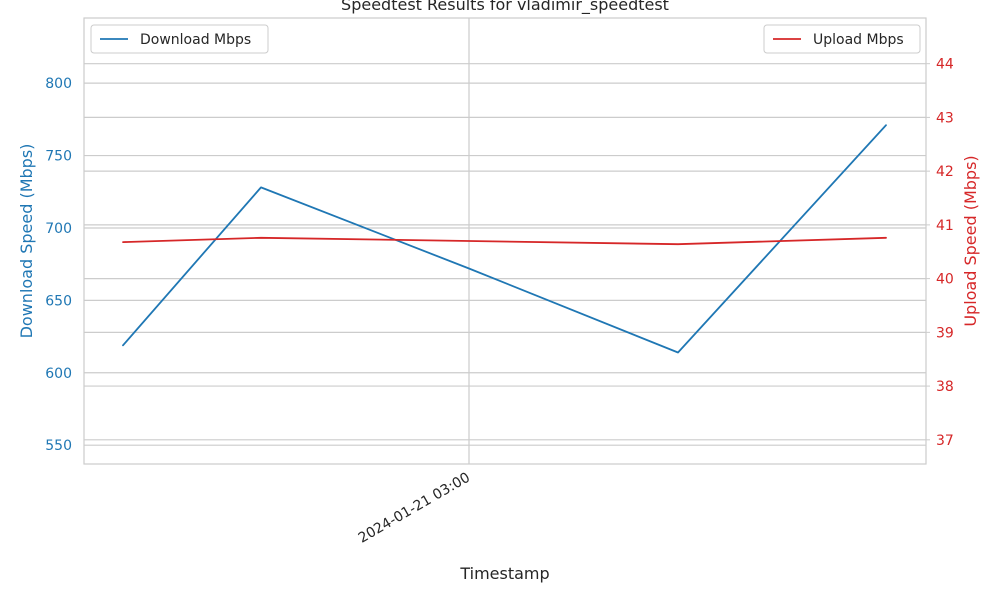  I want to click on legend-download-label: Download Mbps, so click(195, 40).